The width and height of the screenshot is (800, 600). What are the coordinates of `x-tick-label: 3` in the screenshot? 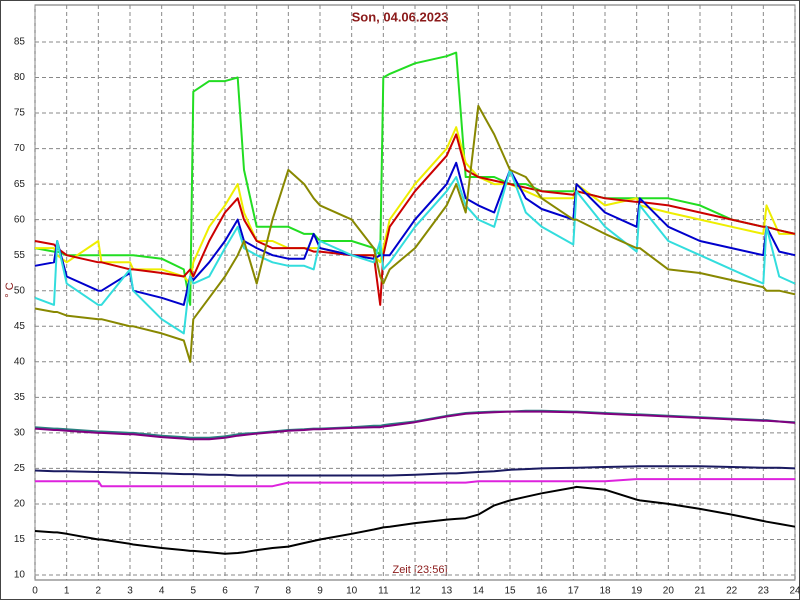 It's located at (130, 591).